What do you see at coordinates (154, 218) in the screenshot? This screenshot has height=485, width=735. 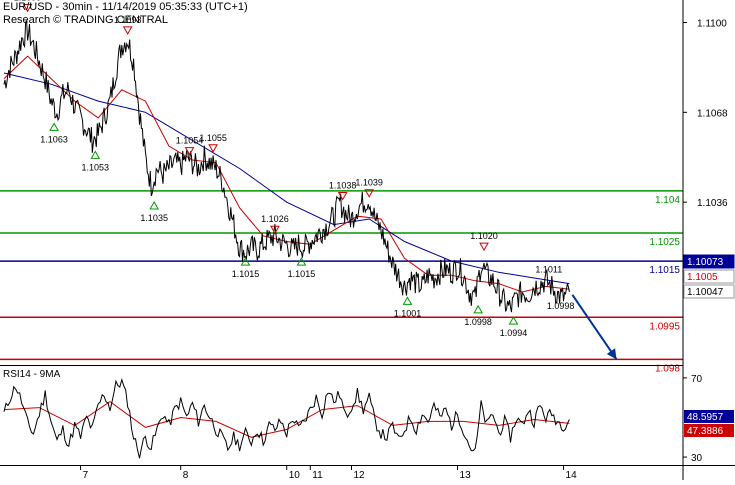 I see `trough-label: 1.1035` at bounding box center [154, 218].